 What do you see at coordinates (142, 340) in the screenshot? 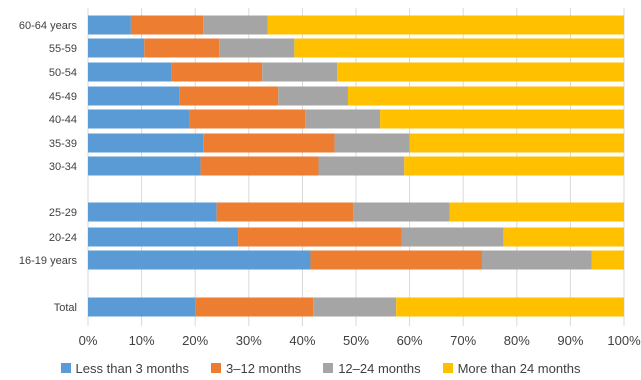
I see `x-tick-label: 10%` at bounding box center [142, 340].